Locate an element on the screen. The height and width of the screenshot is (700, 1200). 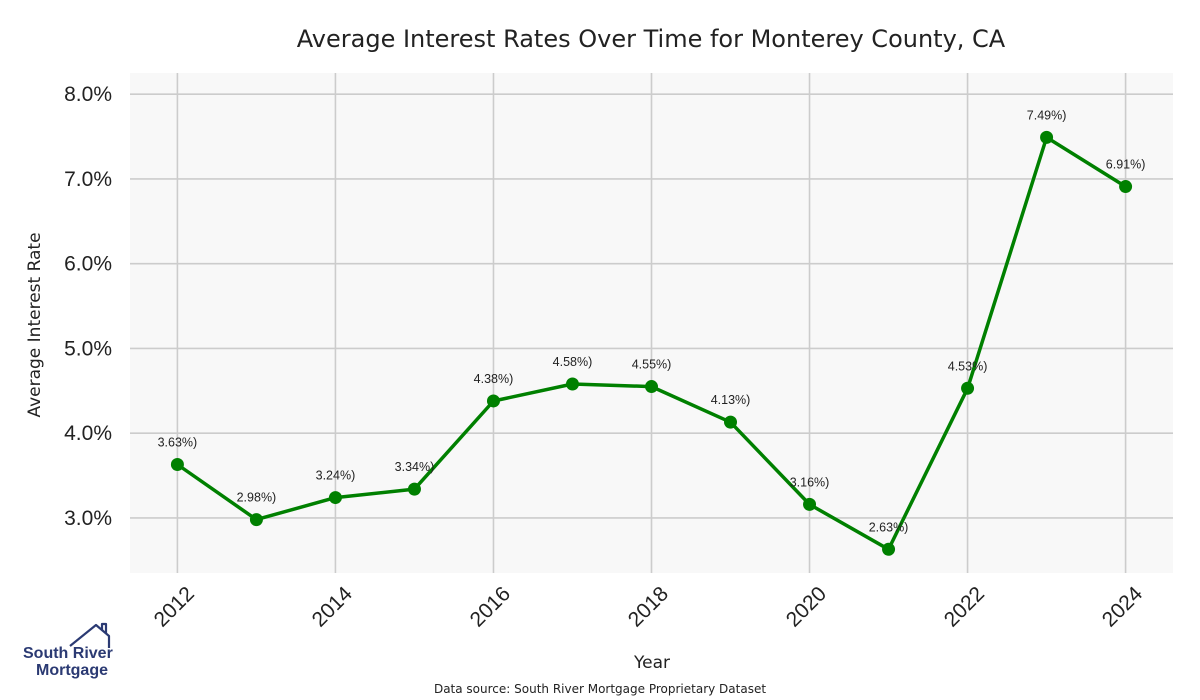
data-label: 3.34%) is located at coordinates (415, 467).